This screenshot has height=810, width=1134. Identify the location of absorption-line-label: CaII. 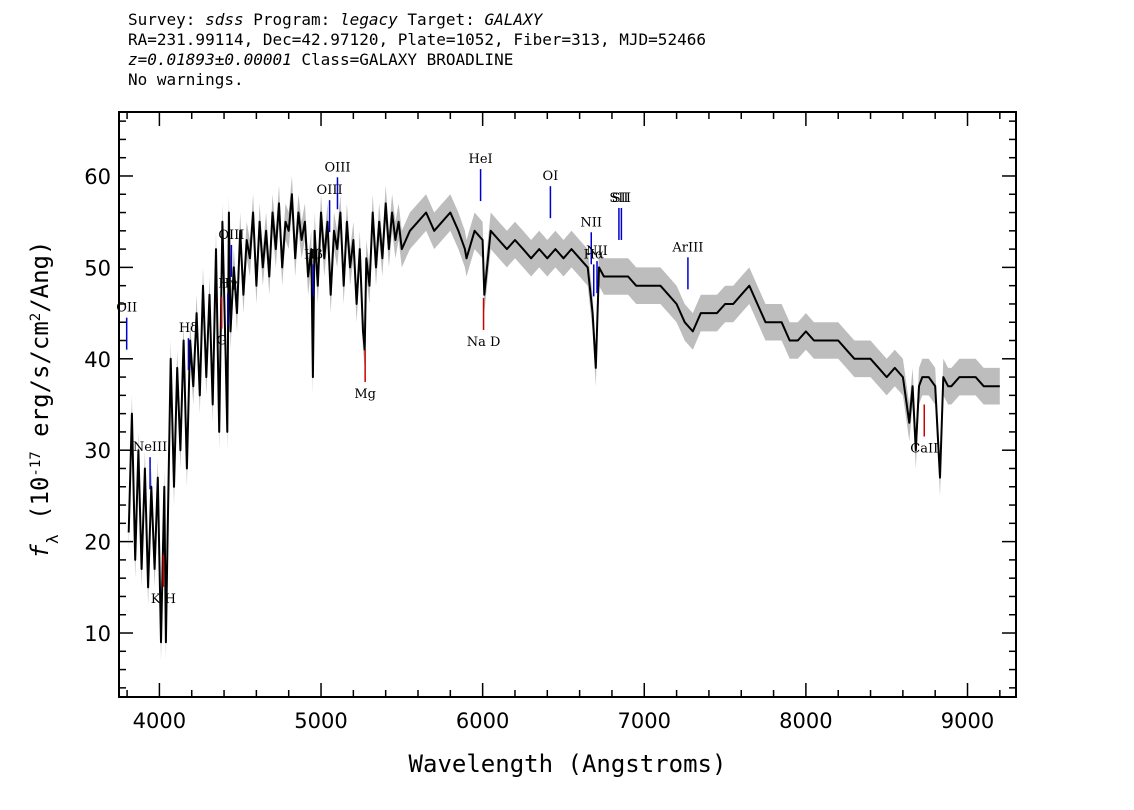
(924, 449).